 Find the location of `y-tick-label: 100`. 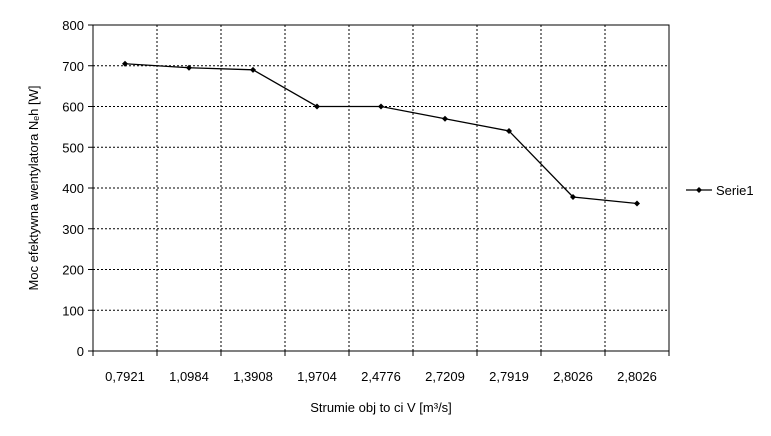

y-tick-label: 100 is located at coordinates (73, 310).